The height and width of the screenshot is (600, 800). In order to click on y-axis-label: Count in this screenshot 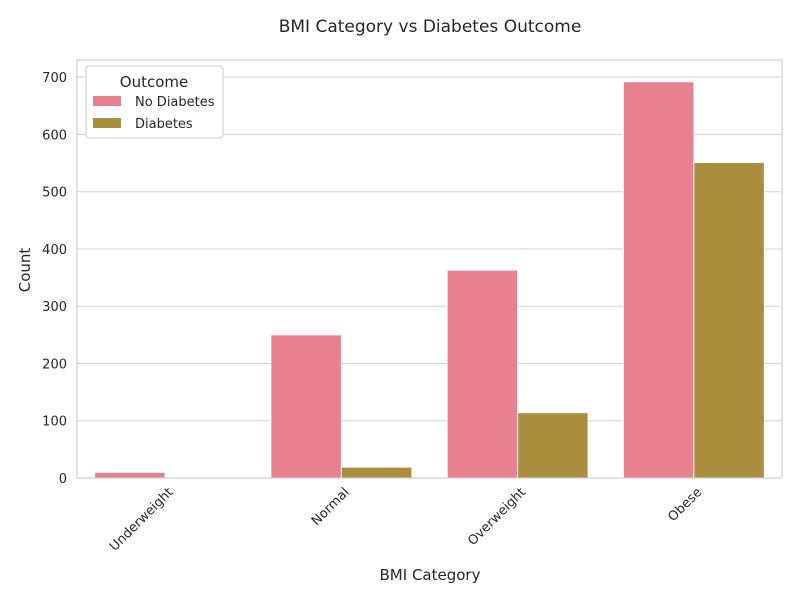, I will do `click(25, 270)`.